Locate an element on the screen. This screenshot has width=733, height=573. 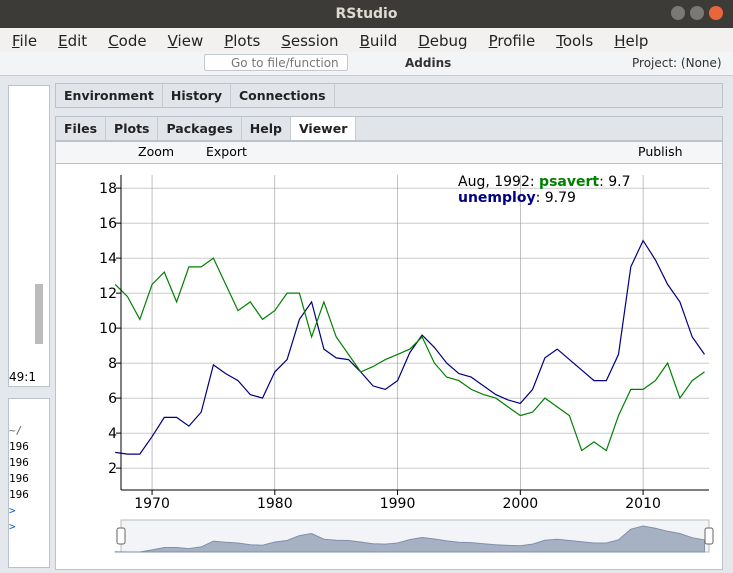
tab: History is located at coordinates (197, 95).